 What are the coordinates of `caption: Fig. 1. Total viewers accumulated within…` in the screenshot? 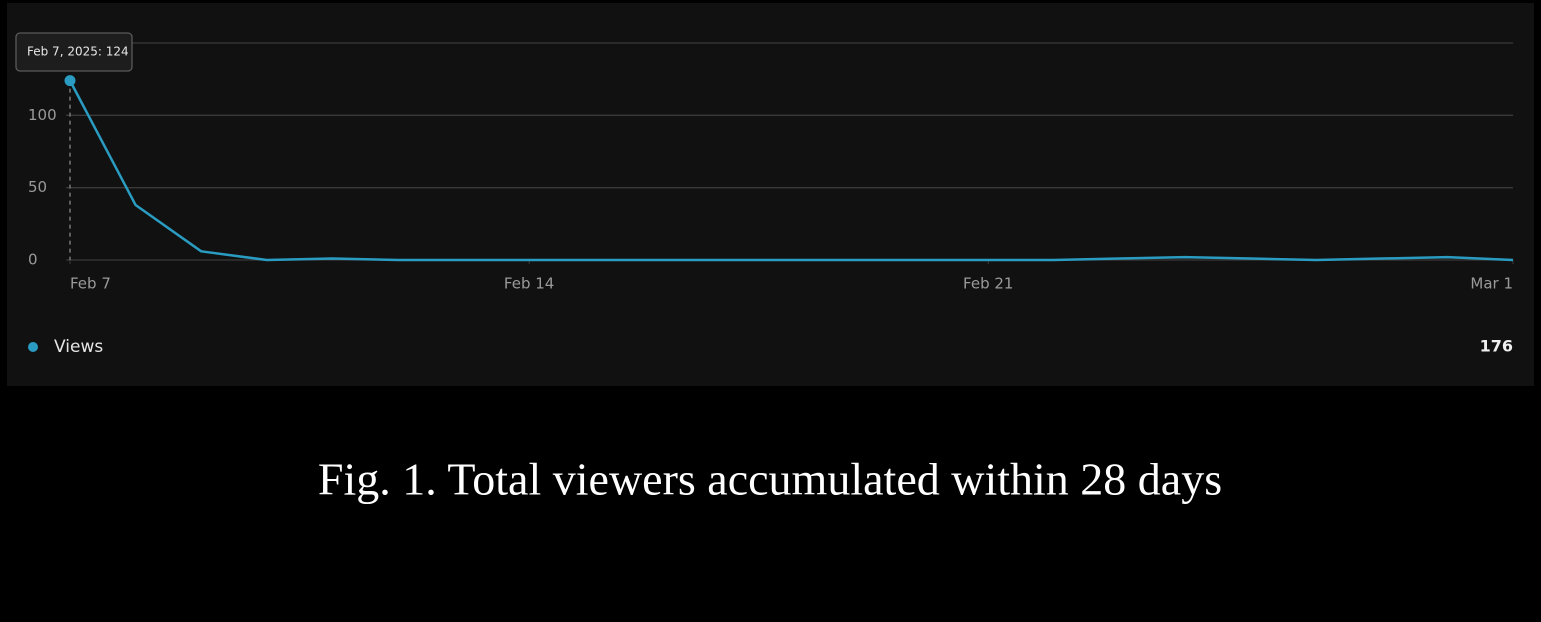 It's located at (770, 479).